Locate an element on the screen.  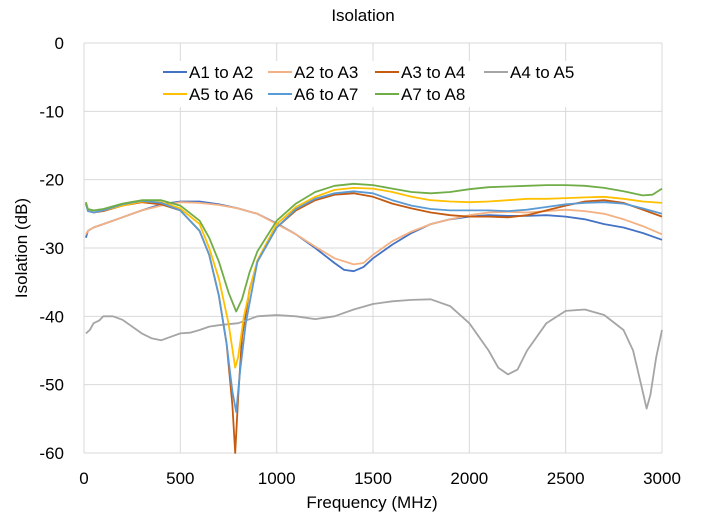
legend-label: A5 to A6 is located at coordinates (221, 94).